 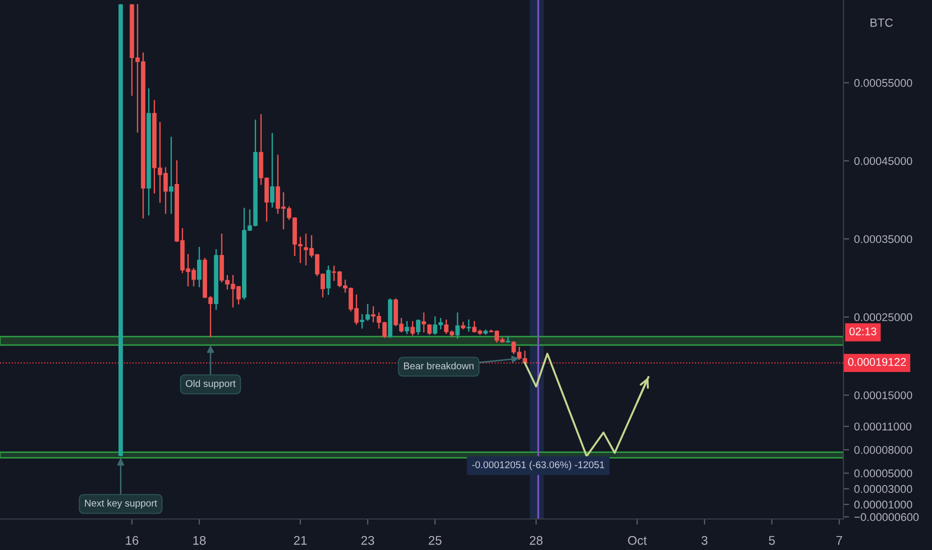 I want to click on x-tick-label: 16, so click(x=132, y=540).